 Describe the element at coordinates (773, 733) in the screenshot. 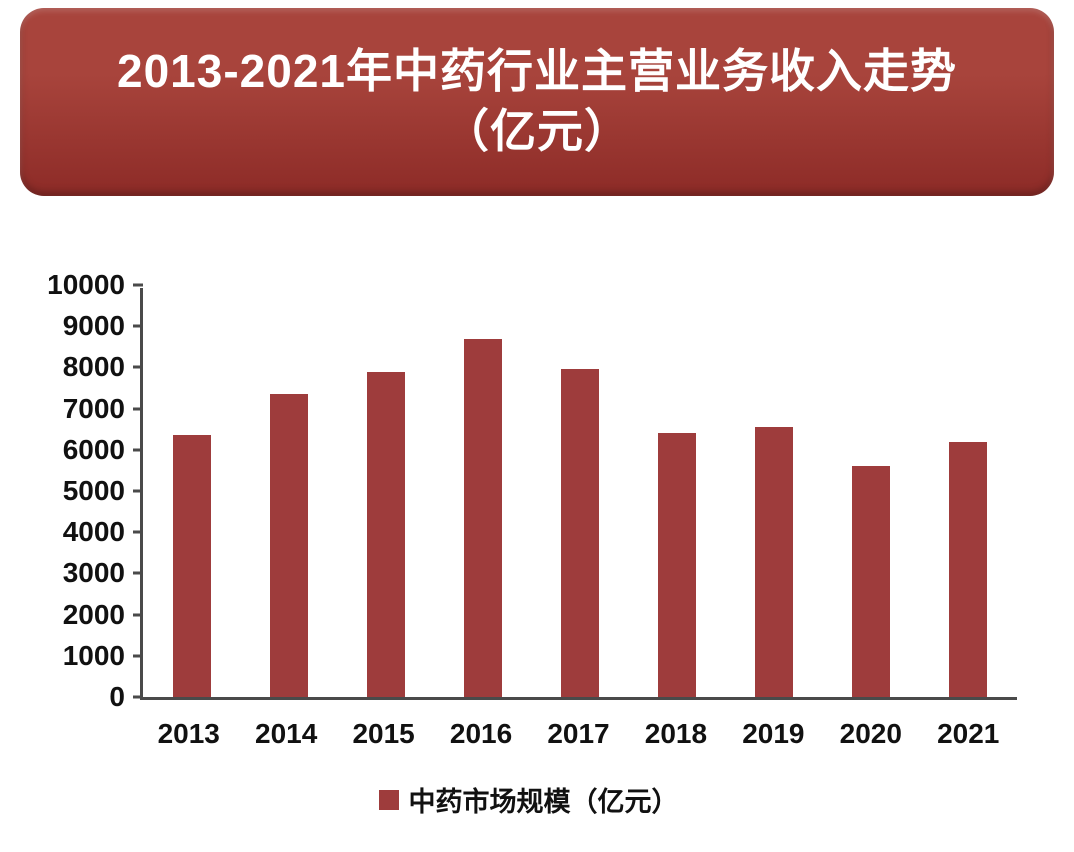

I see `x-axis-label-2019: 2019` at that location.